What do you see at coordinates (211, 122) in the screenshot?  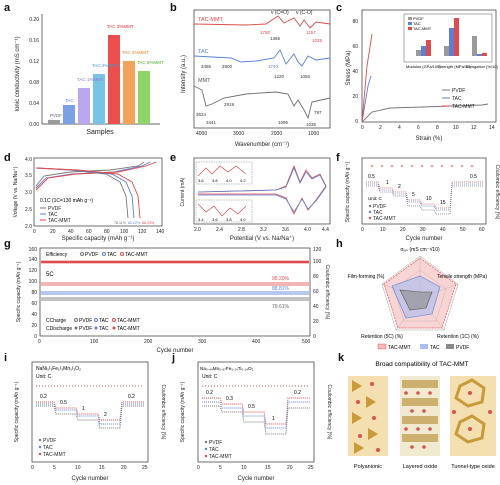 I see `b-peak-3441: 3441` at bounding box center [211, 122].